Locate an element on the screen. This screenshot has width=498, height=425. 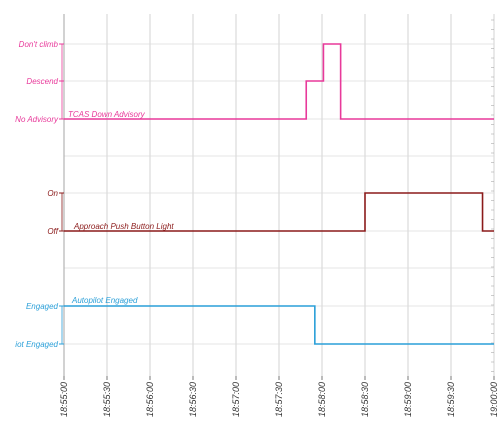
series-name-label: Approach Push Button Light is located at coordinates (123, 226).